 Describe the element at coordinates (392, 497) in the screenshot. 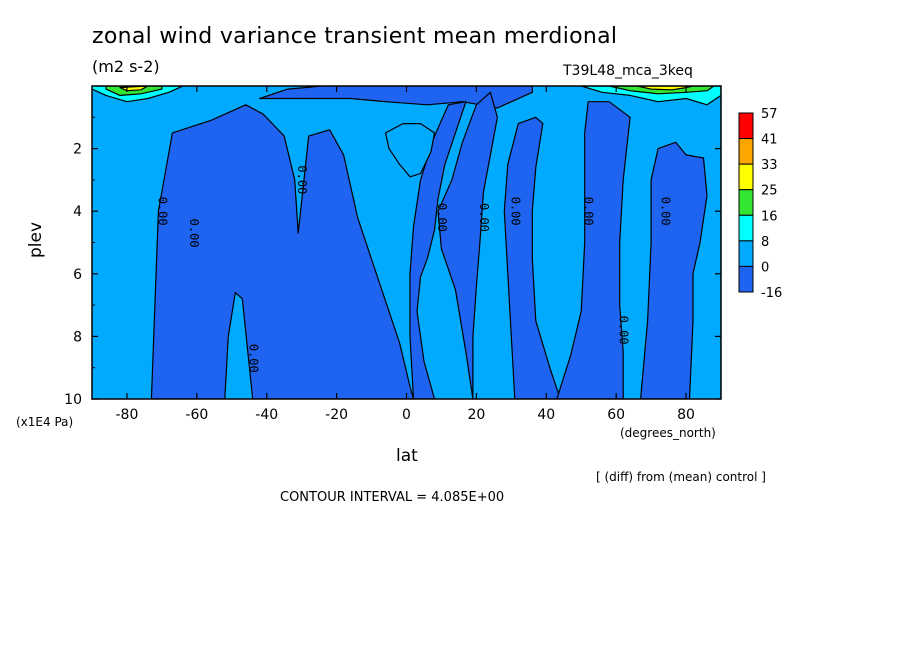

I see `contour-interval: CONTOUR INTERVAL = 4.085E+00` at that location.